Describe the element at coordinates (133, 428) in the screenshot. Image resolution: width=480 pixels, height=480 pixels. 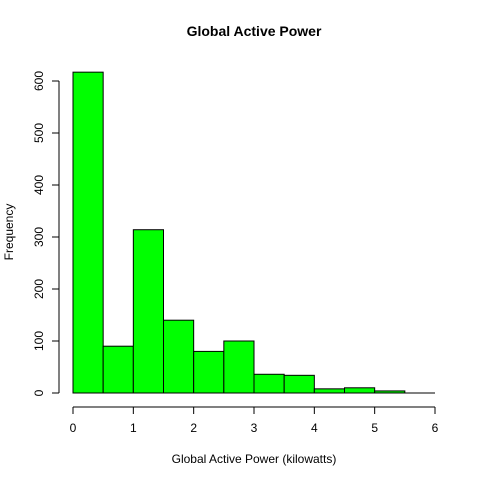
I see `x-tick-label: 1` at that location.